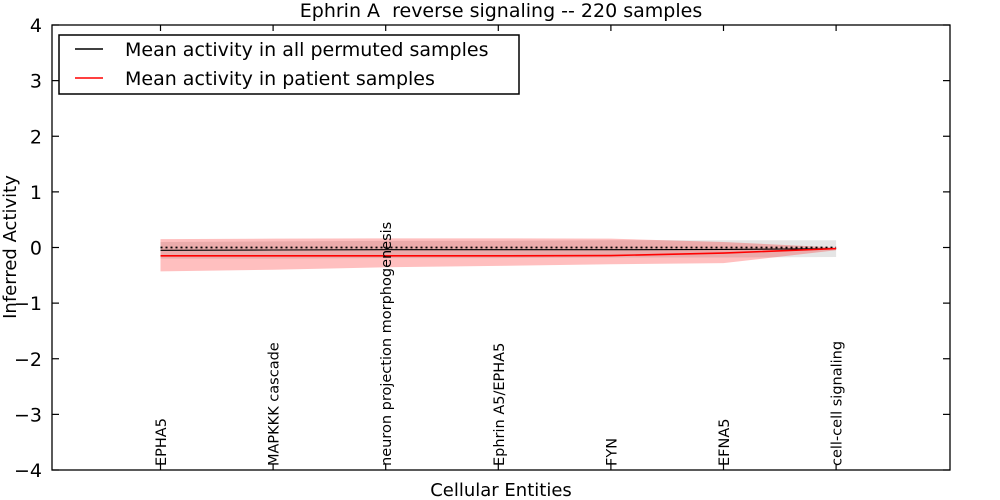 The height and width of the screenshot is (500, 1000). I want to click on y-tick-label: 4, so click(36, 26).